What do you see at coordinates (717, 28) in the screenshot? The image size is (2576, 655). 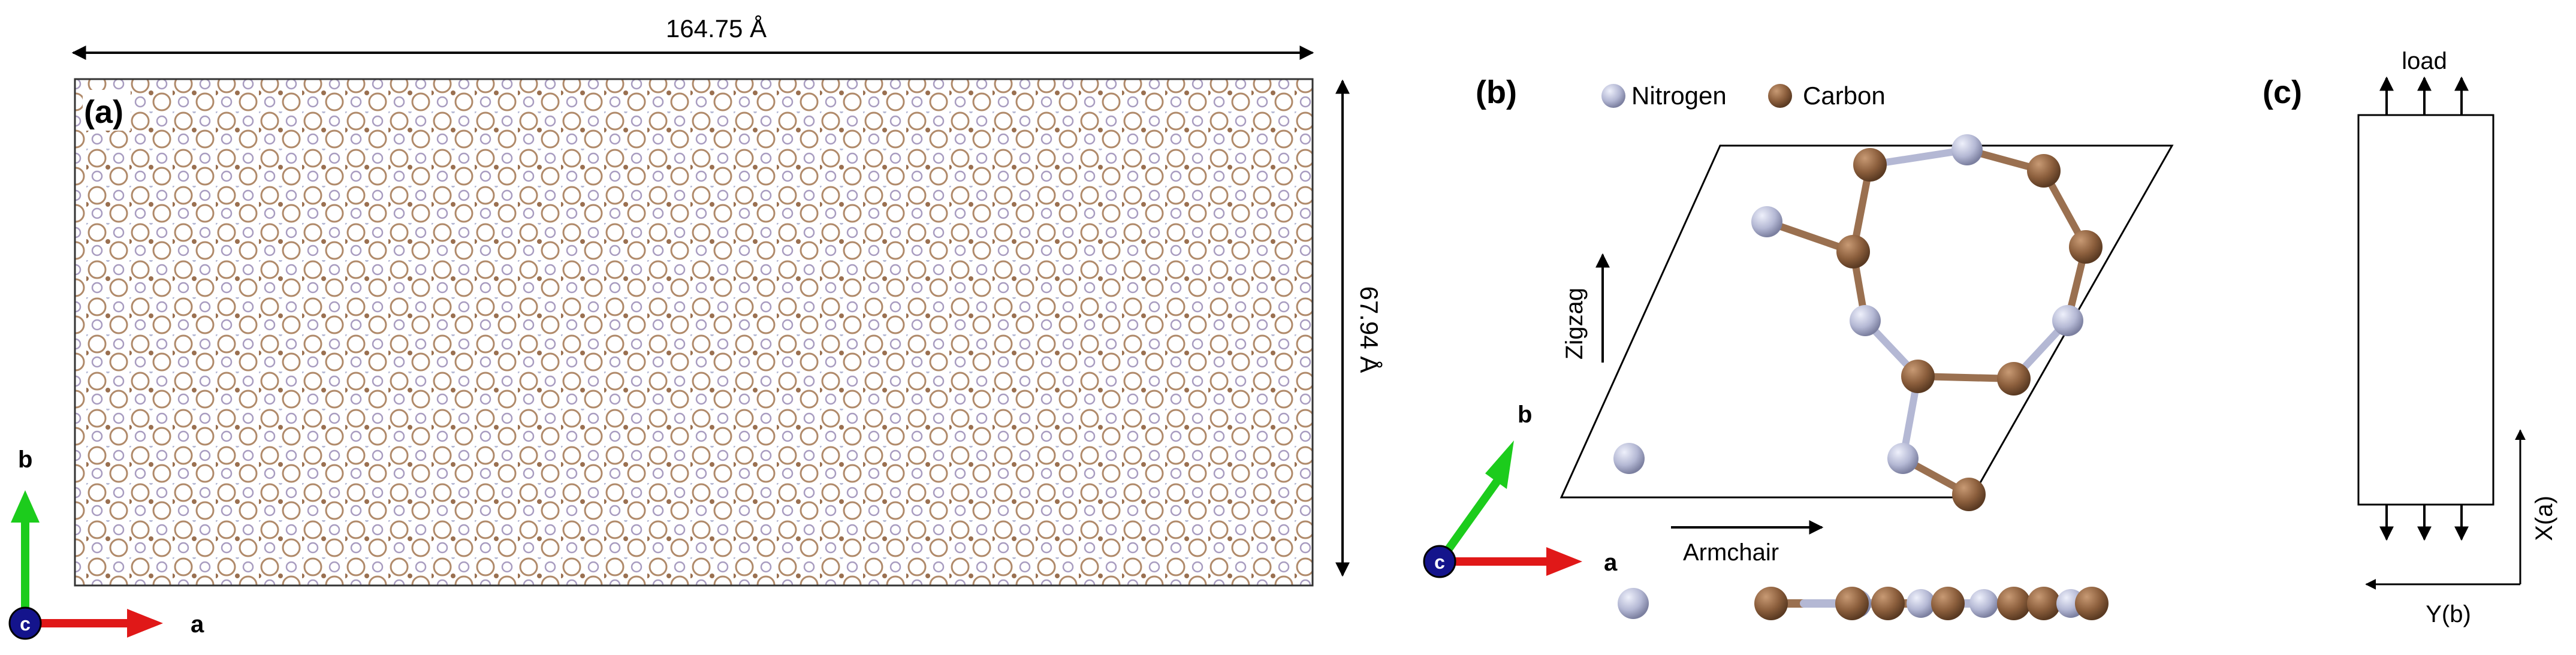 I see `width-dimension-label: 164.75 Å` at bounding box center [717, 28].